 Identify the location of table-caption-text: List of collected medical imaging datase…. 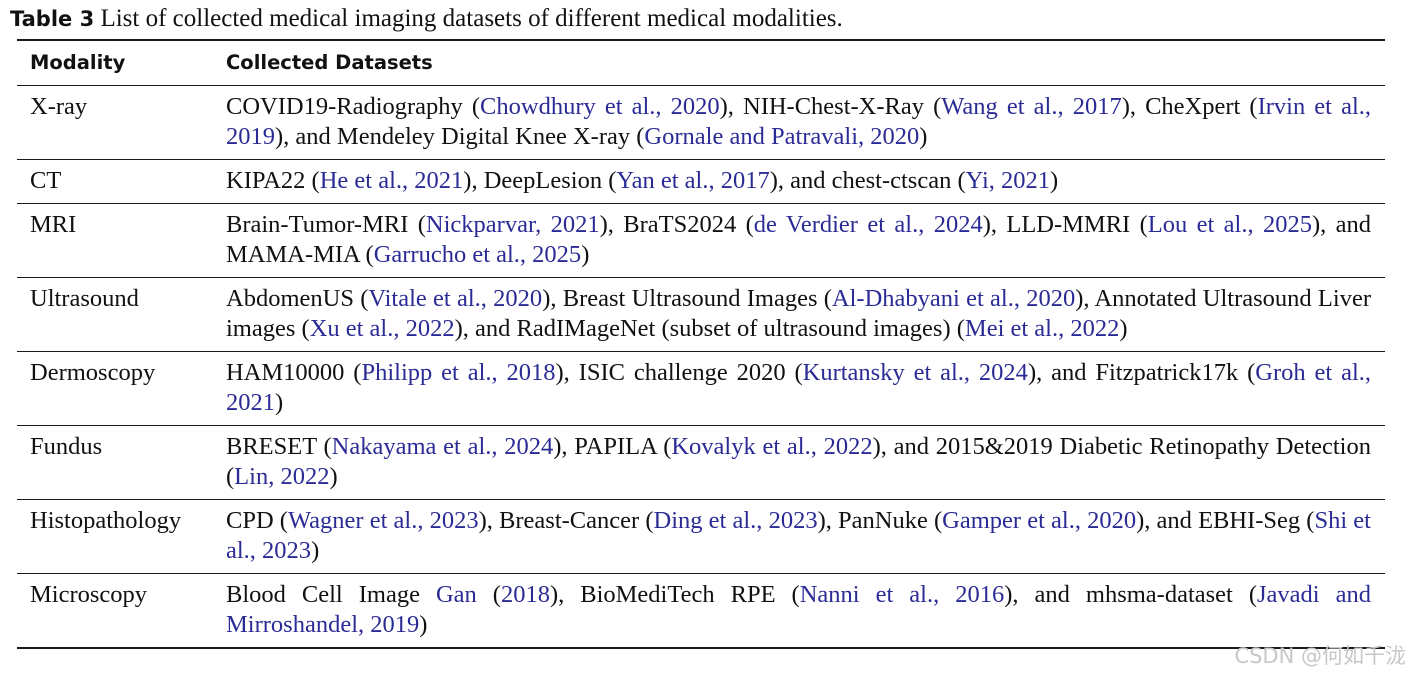
(471, 18).